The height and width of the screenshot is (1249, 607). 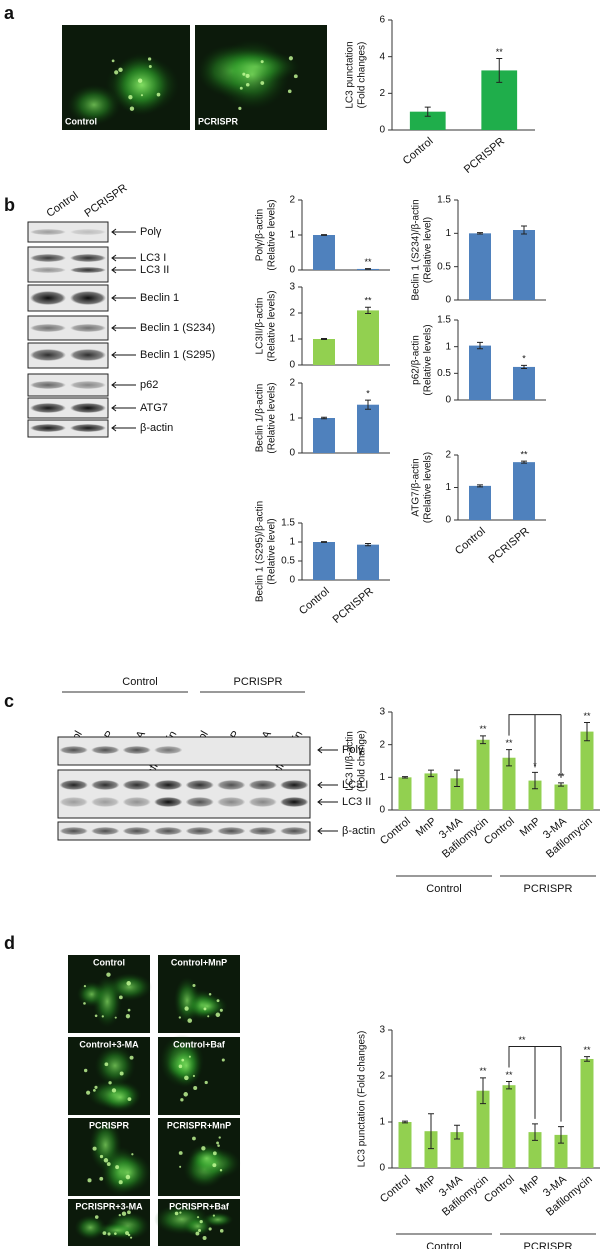 What do you see at coordinates (199, 1074) in the screenshot?
I see `micrograph: Control+Baf` at bounding box center [199, 1074].